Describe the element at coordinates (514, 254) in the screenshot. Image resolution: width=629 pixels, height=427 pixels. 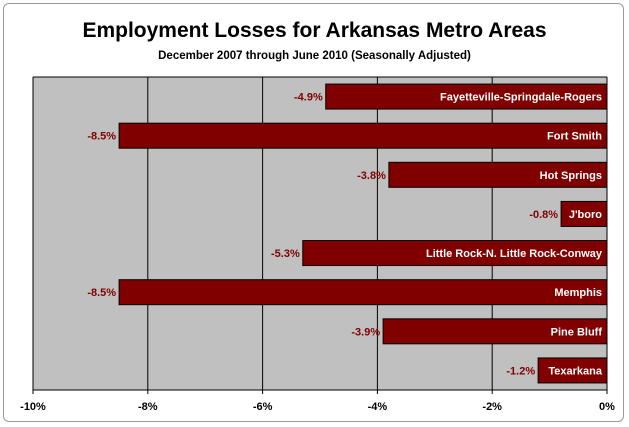
I see `category-label-4: Little Rock-N. Little Rock-Conway` at that location.